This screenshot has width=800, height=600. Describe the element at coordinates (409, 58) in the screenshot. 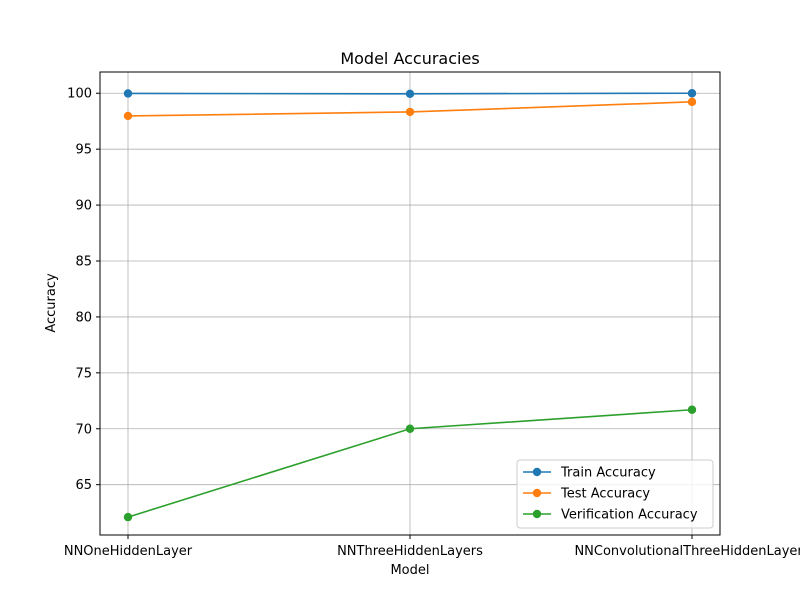

I see `chart-title: Model Accuracies` at that location.